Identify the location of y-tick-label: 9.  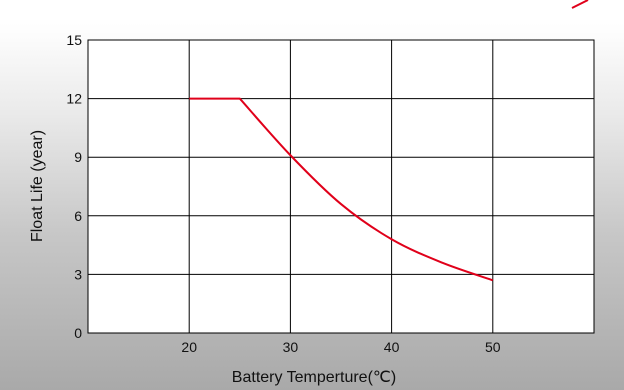
(78, 157).